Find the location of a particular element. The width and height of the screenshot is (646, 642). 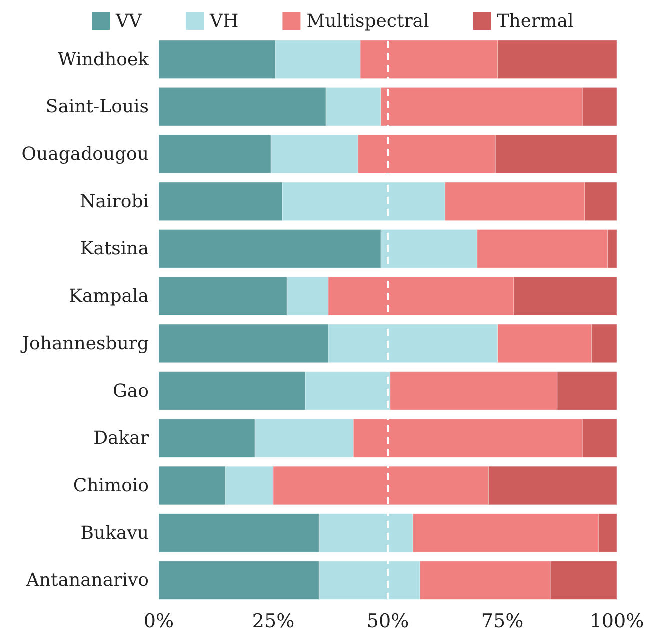

legend-label: VV is located at coordinates (129, 21).